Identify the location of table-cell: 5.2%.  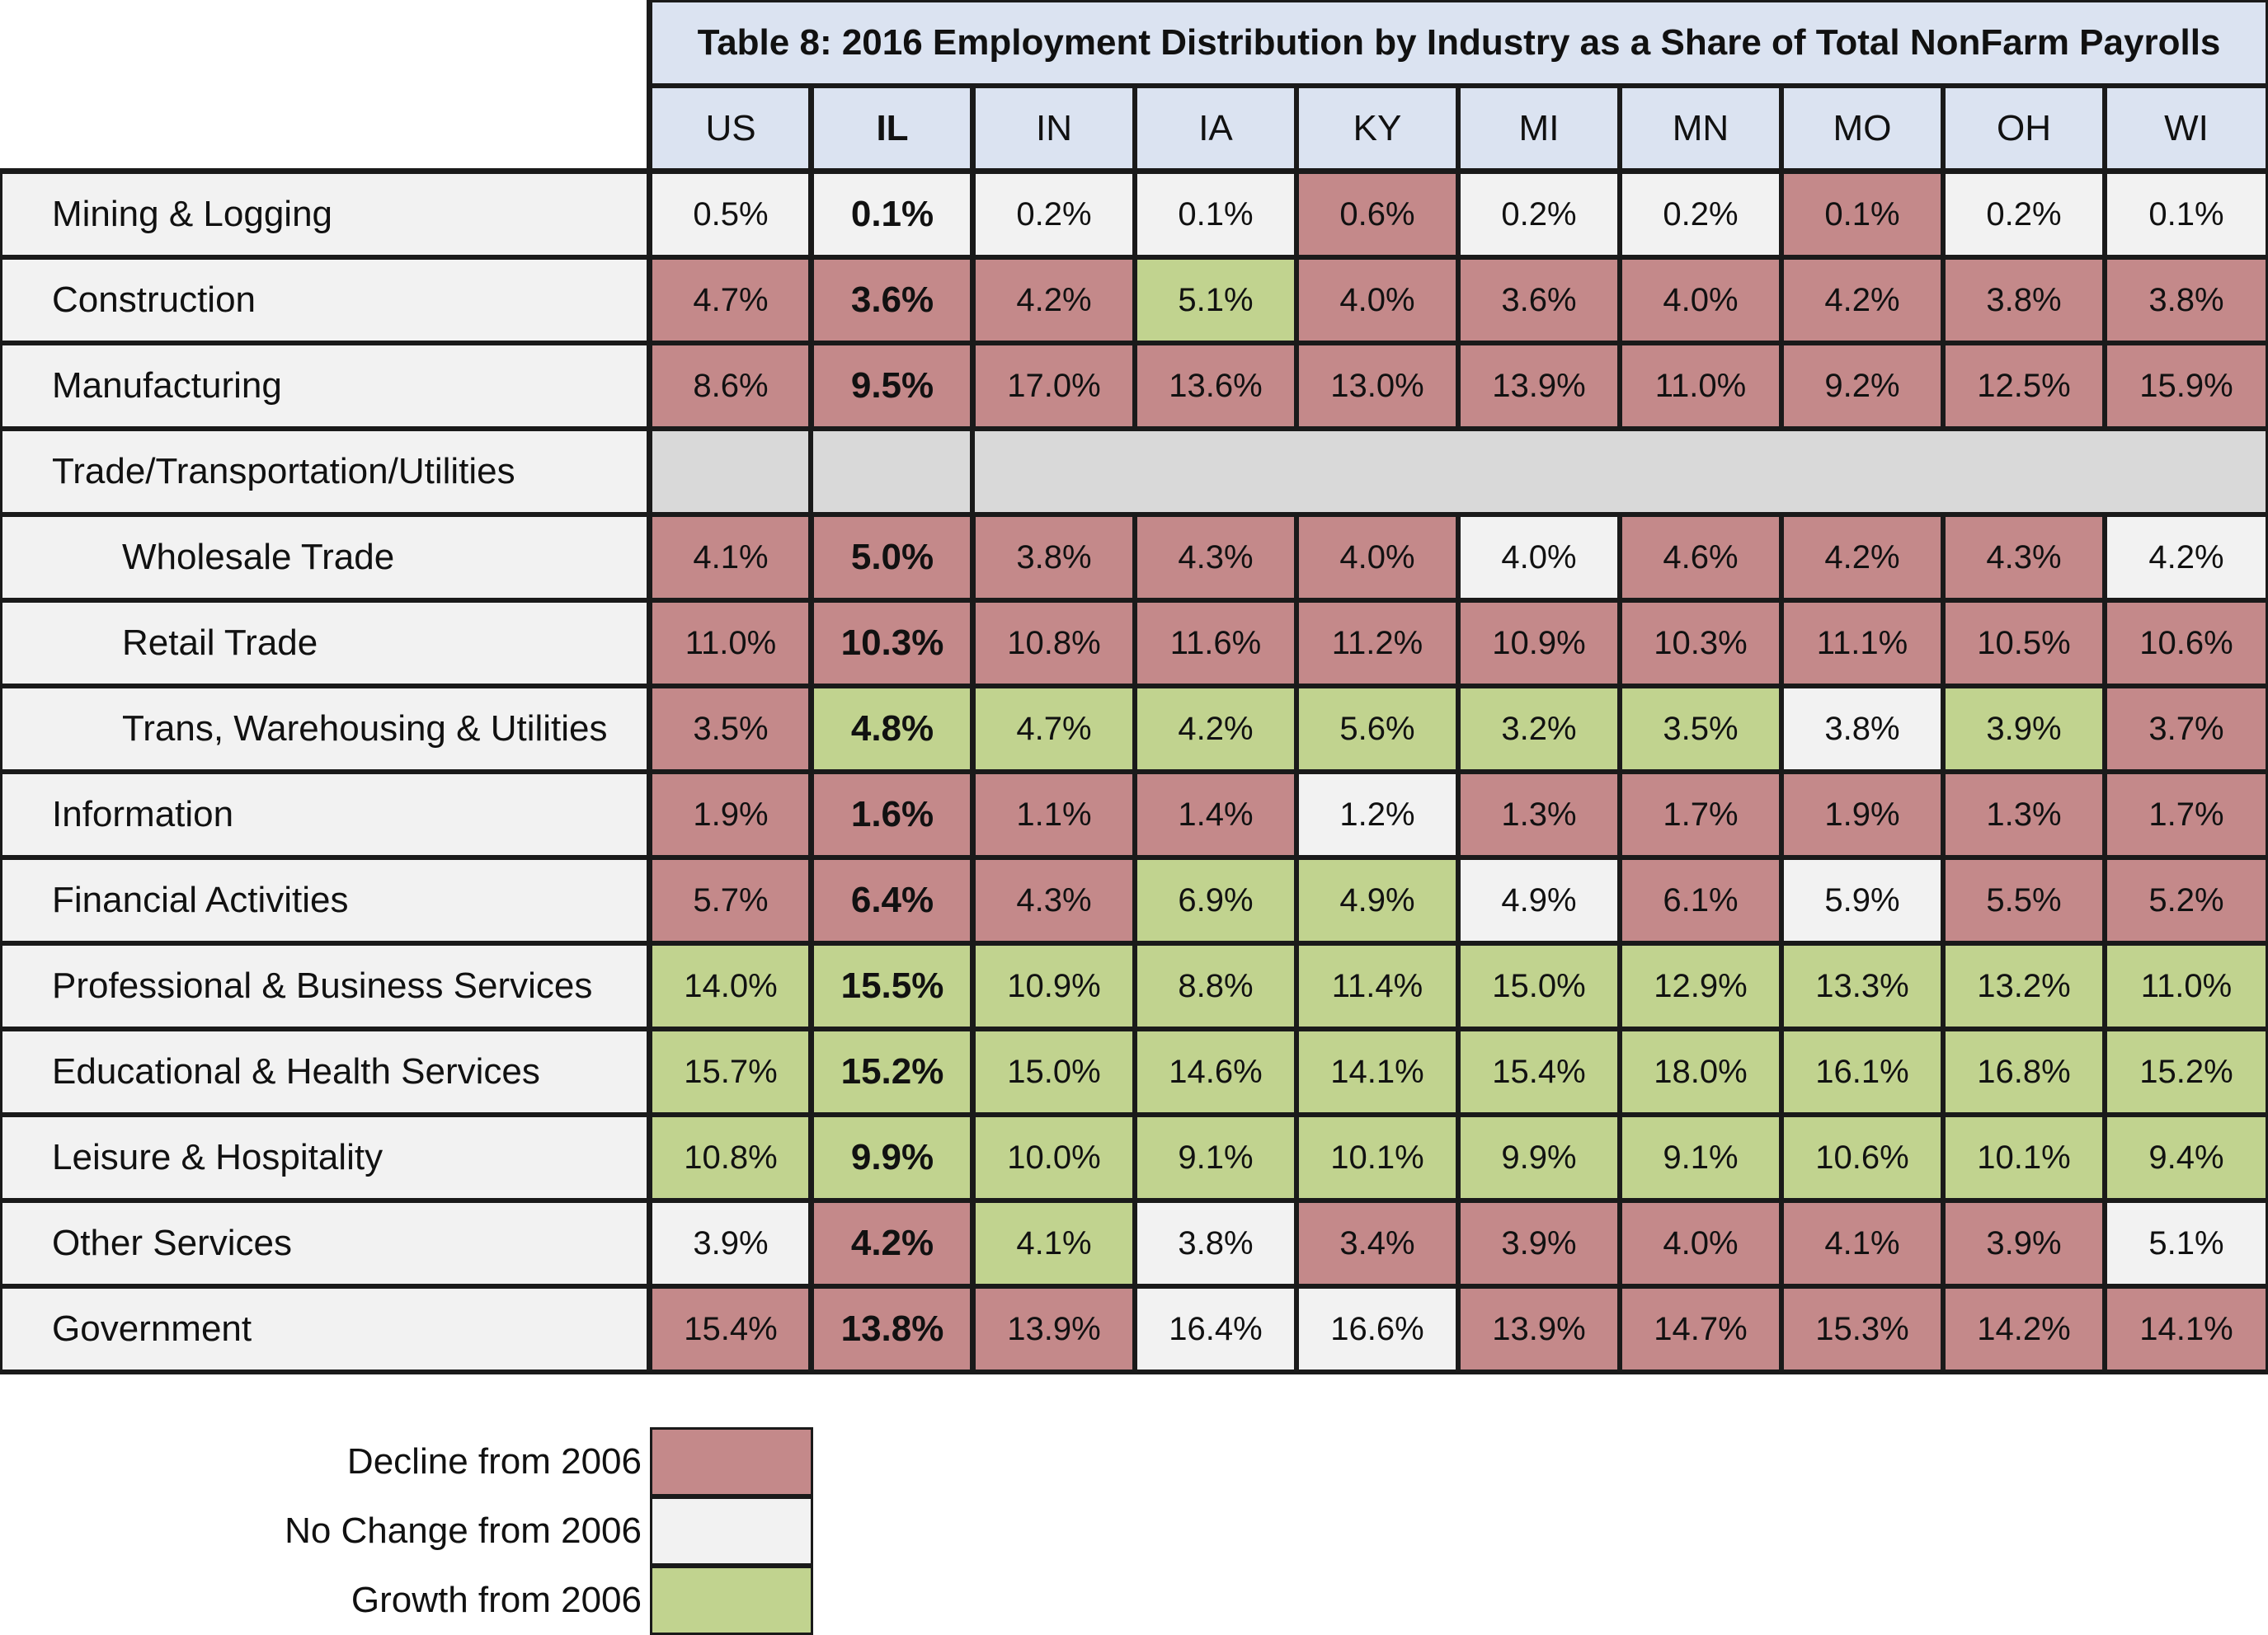
(2186, 900).